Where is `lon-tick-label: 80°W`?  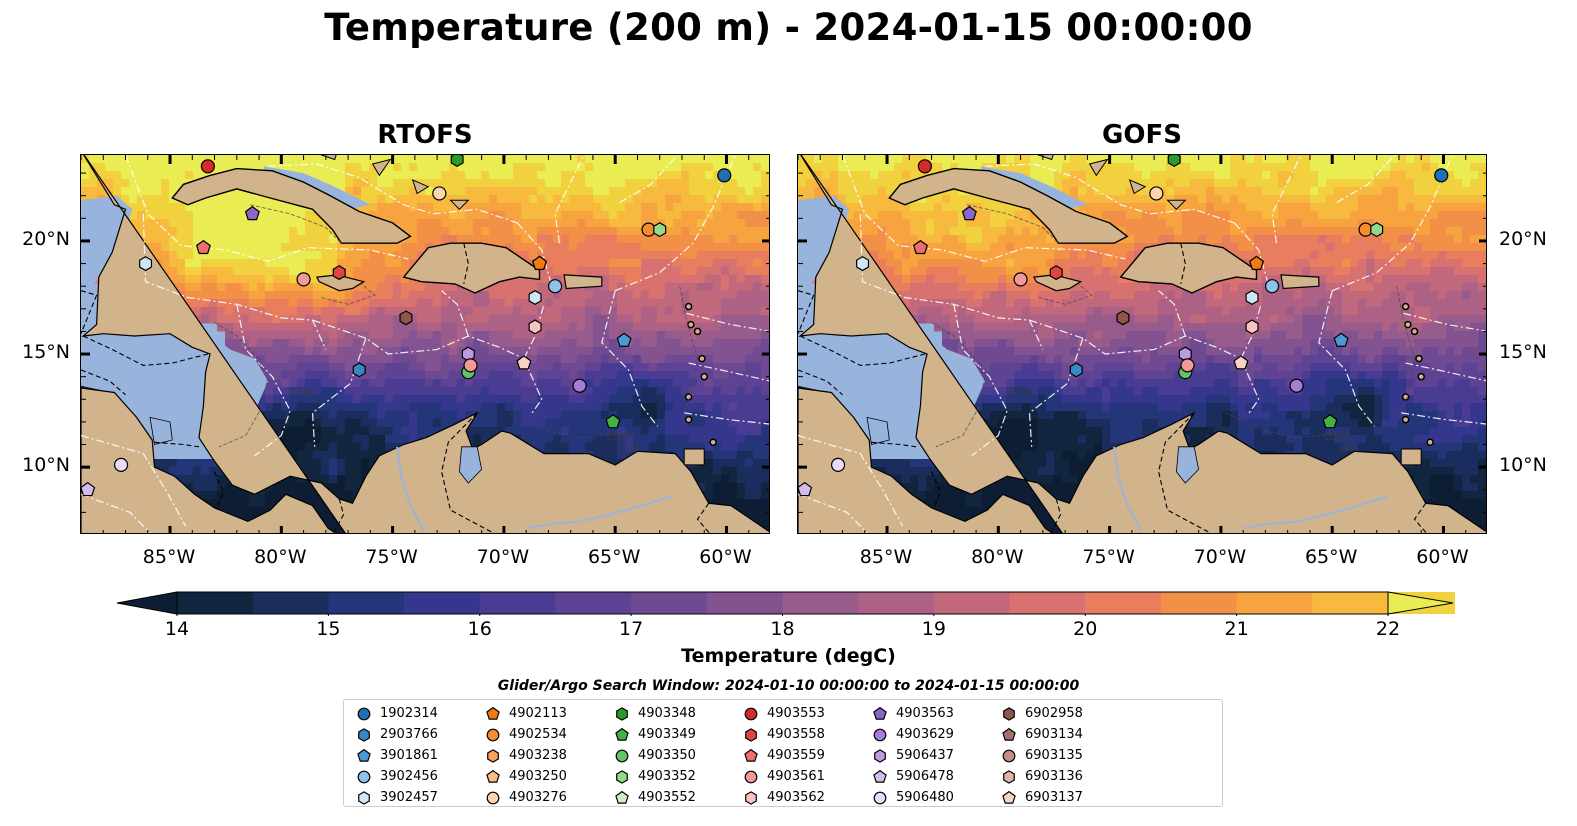
lon-tick-label: 80°W is located at coordinates (997, 557).